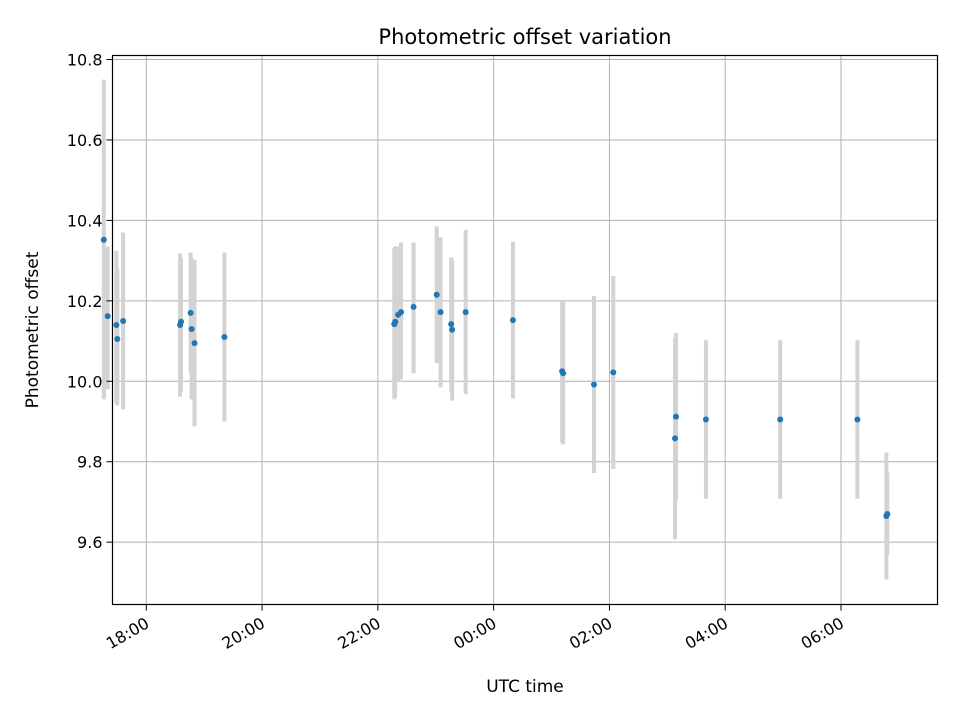  I want to click on y-axis-ticks: 9.6 9.8 10.0 10.2 10.4 10.6 10.8, so click(90, 301).